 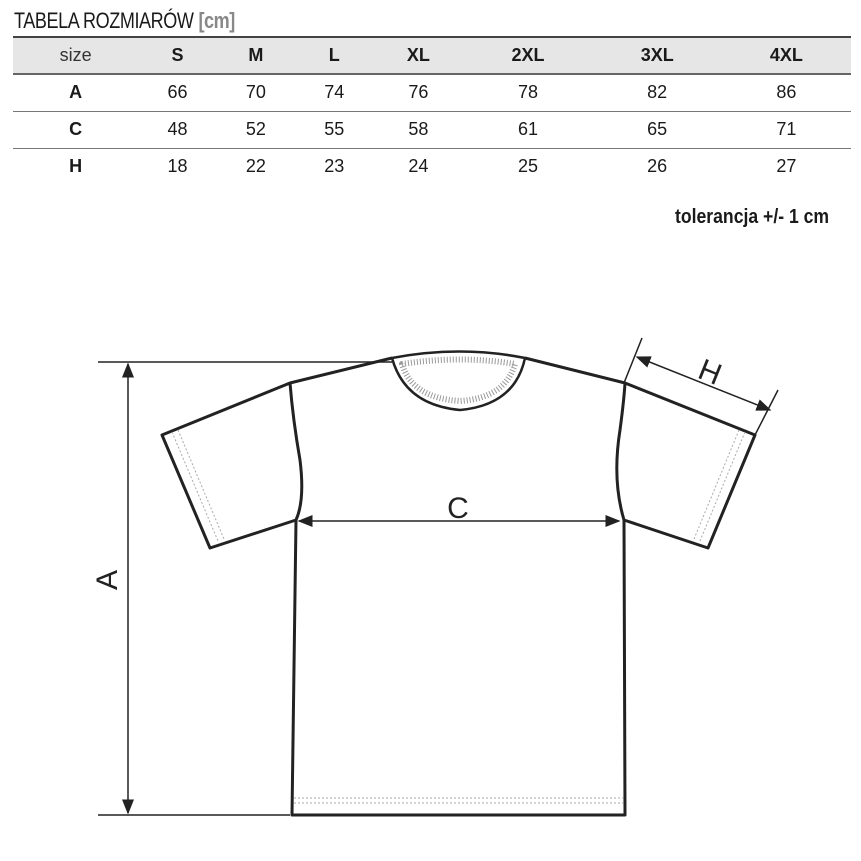 What do you see at coordinates (255, 92) in the screenshot?
I see `table-cell: 70` at bounding box center [255, 92].